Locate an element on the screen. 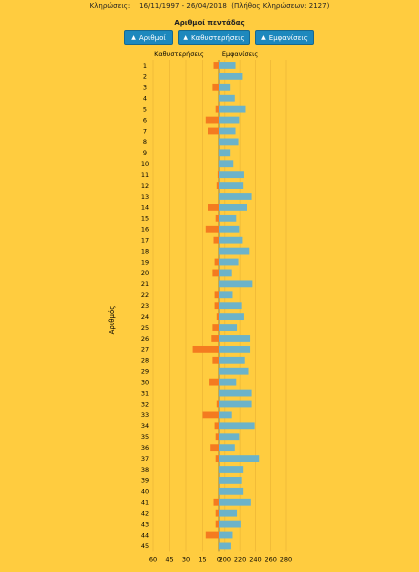 The image size is (419, 572). left-tick-label: 60 is located at coordinates (153, 559).